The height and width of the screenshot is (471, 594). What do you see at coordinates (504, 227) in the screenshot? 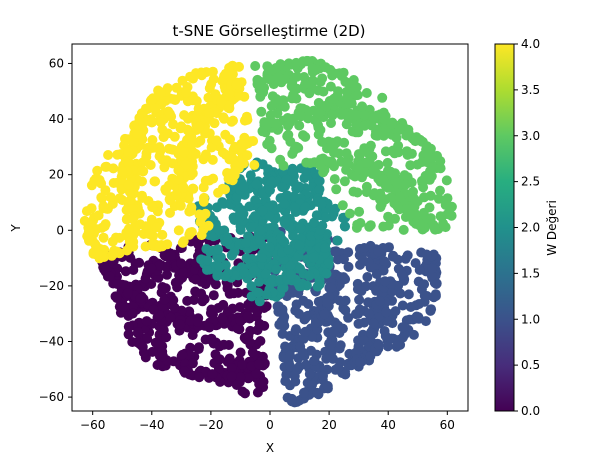
I see `colorbar` at bounding box center [504, 227].